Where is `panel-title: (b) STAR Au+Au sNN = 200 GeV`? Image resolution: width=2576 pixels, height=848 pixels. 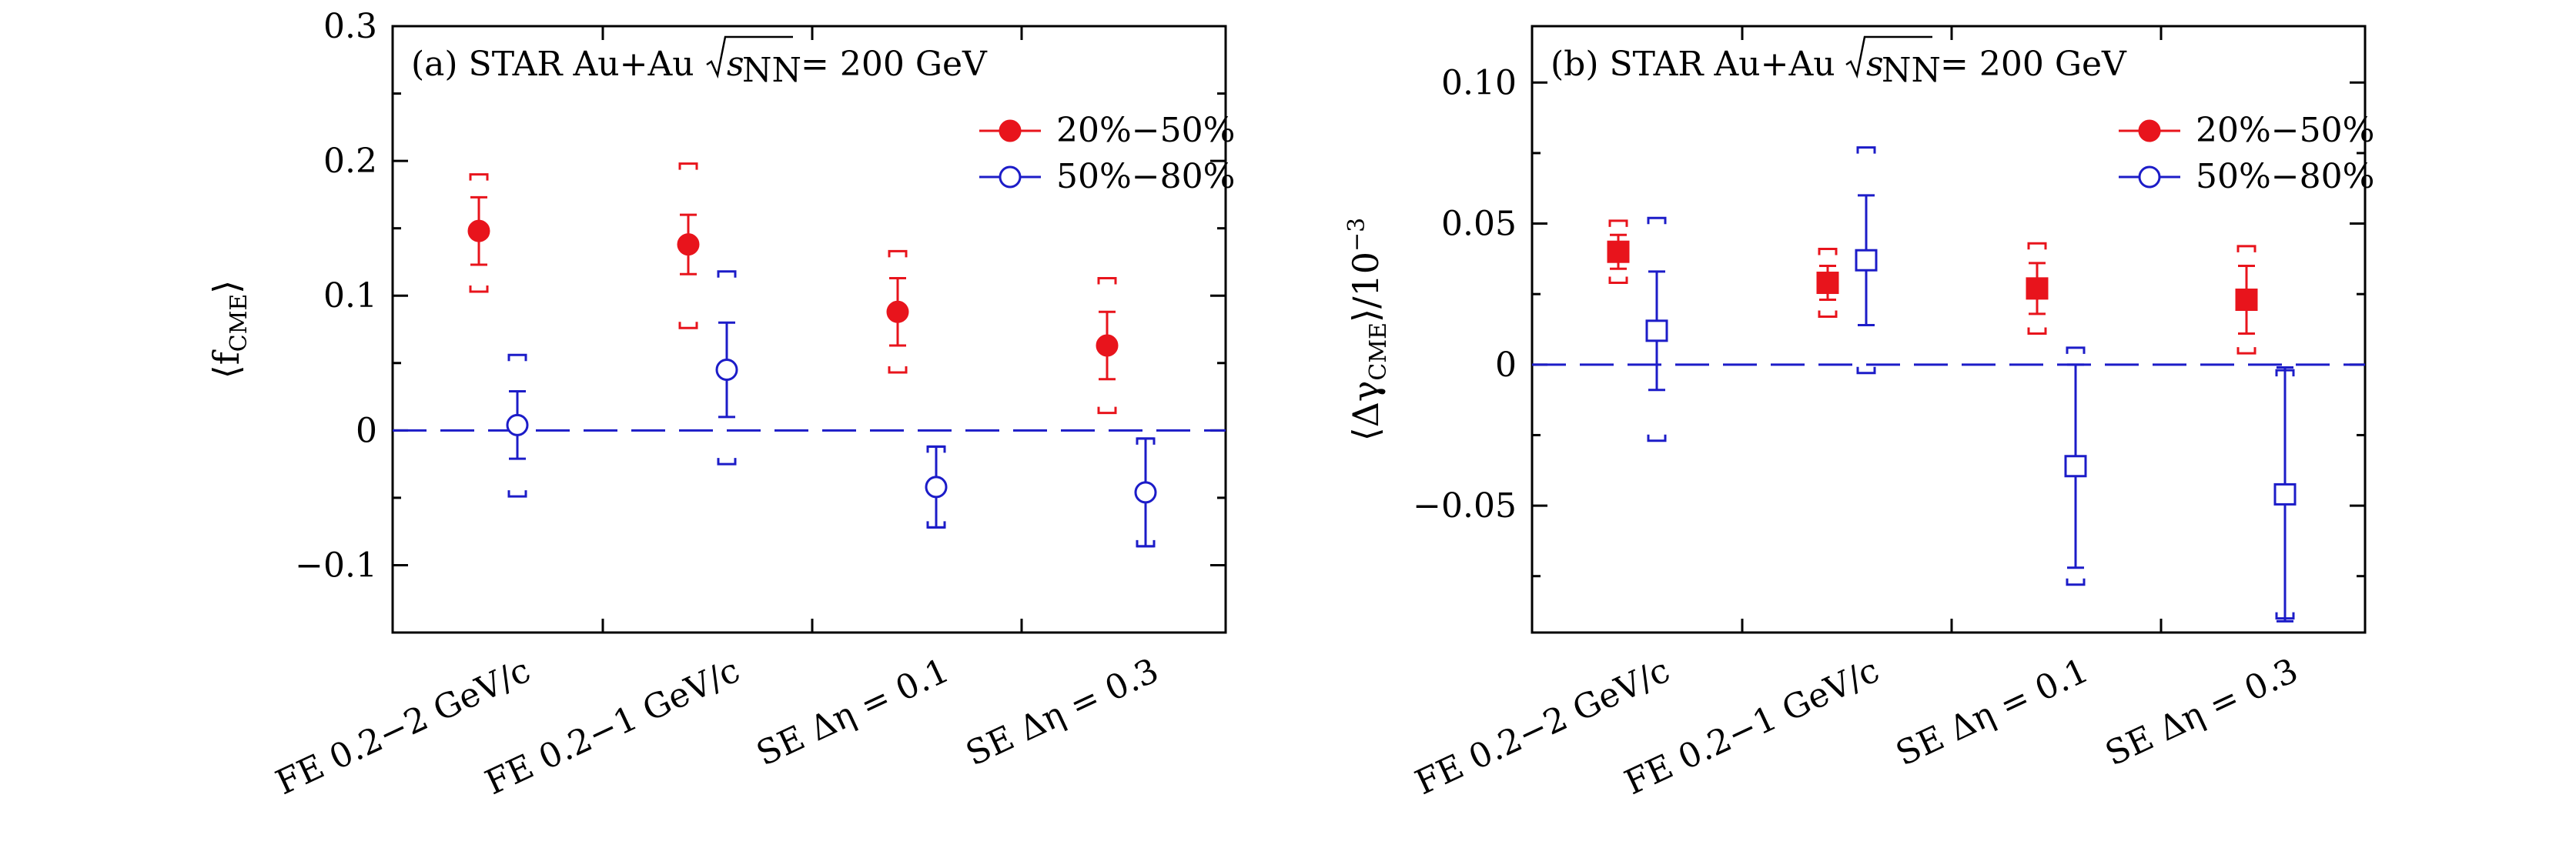
panel-title: (b) STAR Au+Au sNN = 200 GeV is located at coordinates (1839, 62).